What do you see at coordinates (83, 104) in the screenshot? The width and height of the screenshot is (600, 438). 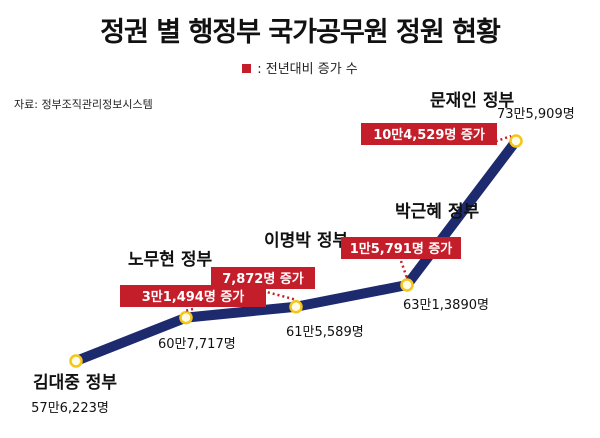 I see `source-note: 자료: 정부조직관리정보시스템` at bounding box center [83, 104].